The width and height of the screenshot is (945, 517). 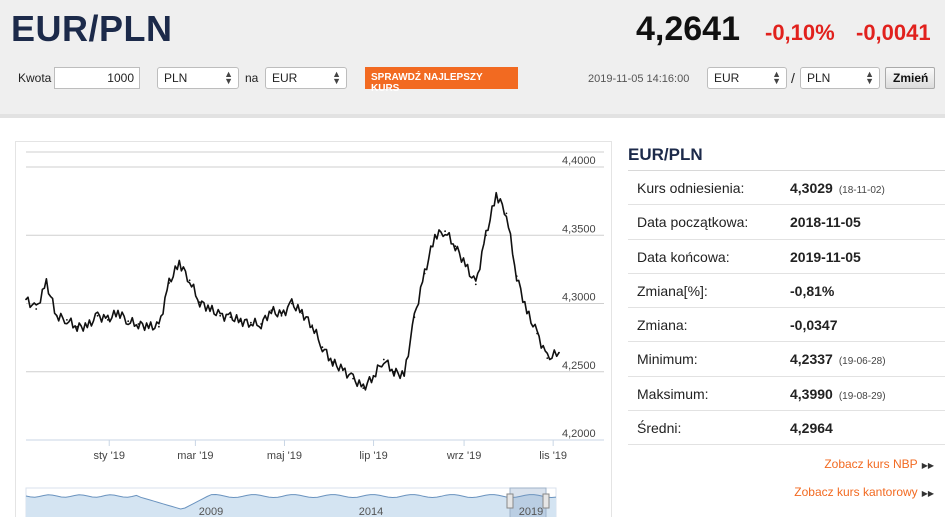 I want to click on x-tick-label: sty '19, so click(x=109, y=456).